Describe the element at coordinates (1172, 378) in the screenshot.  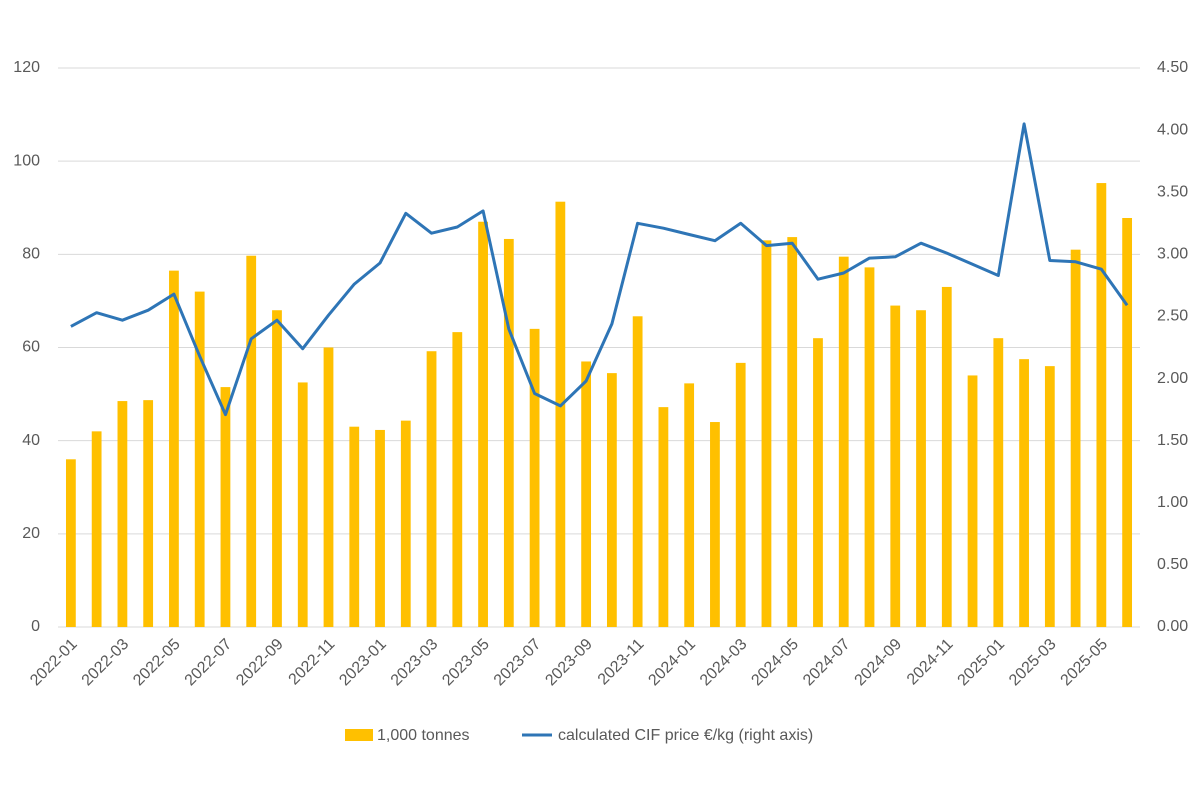
I see `y2-tick-label: 2.00` at that location.